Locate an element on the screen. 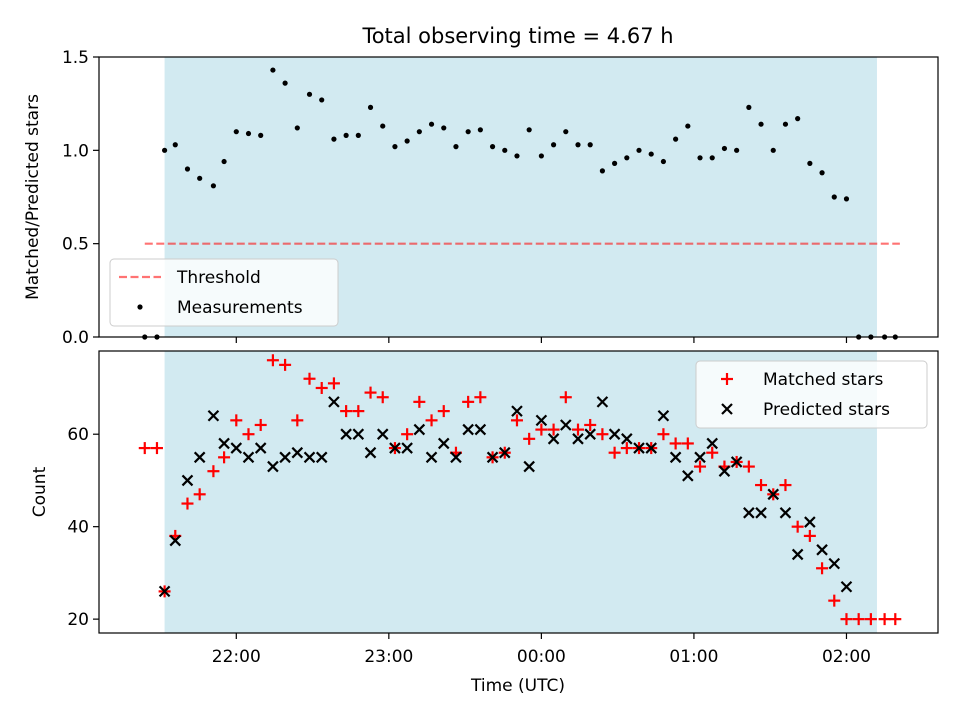  legend-measurements-label: Measurements is located at coordinates (240, 308).